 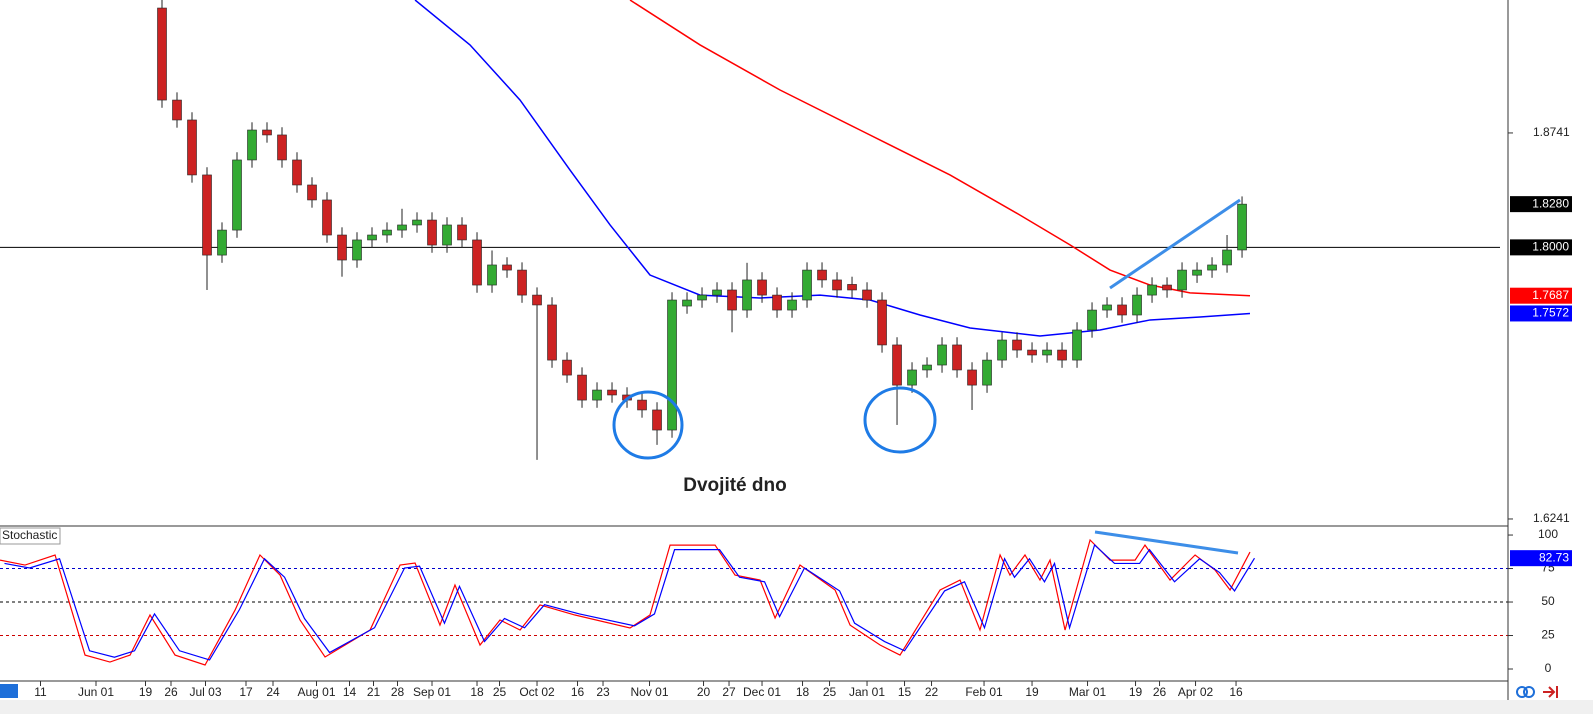 What do you see at coordinates (9, 691) in the screenshot?
I see `menu-icon` at bounding box center [9, 691].